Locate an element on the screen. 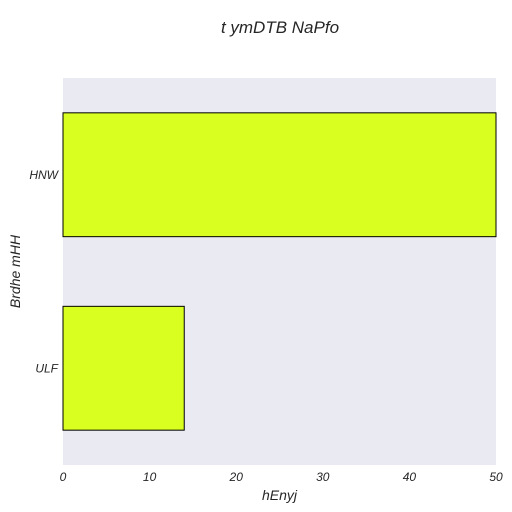  x-tick-label: 20 is located at coordinates (236, 477).